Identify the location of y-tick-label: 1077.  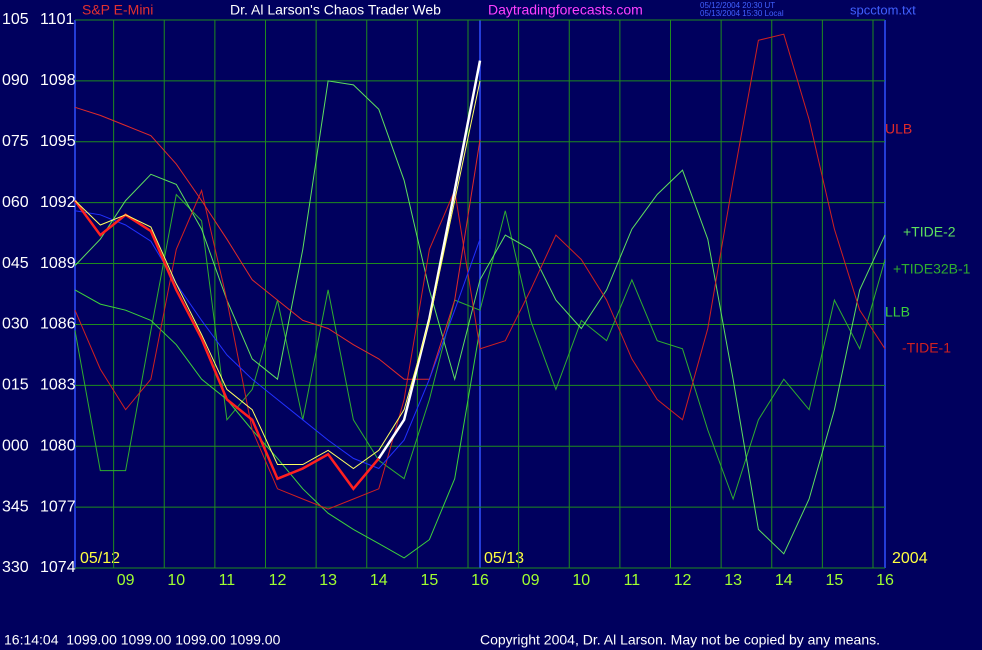
(58, 506).